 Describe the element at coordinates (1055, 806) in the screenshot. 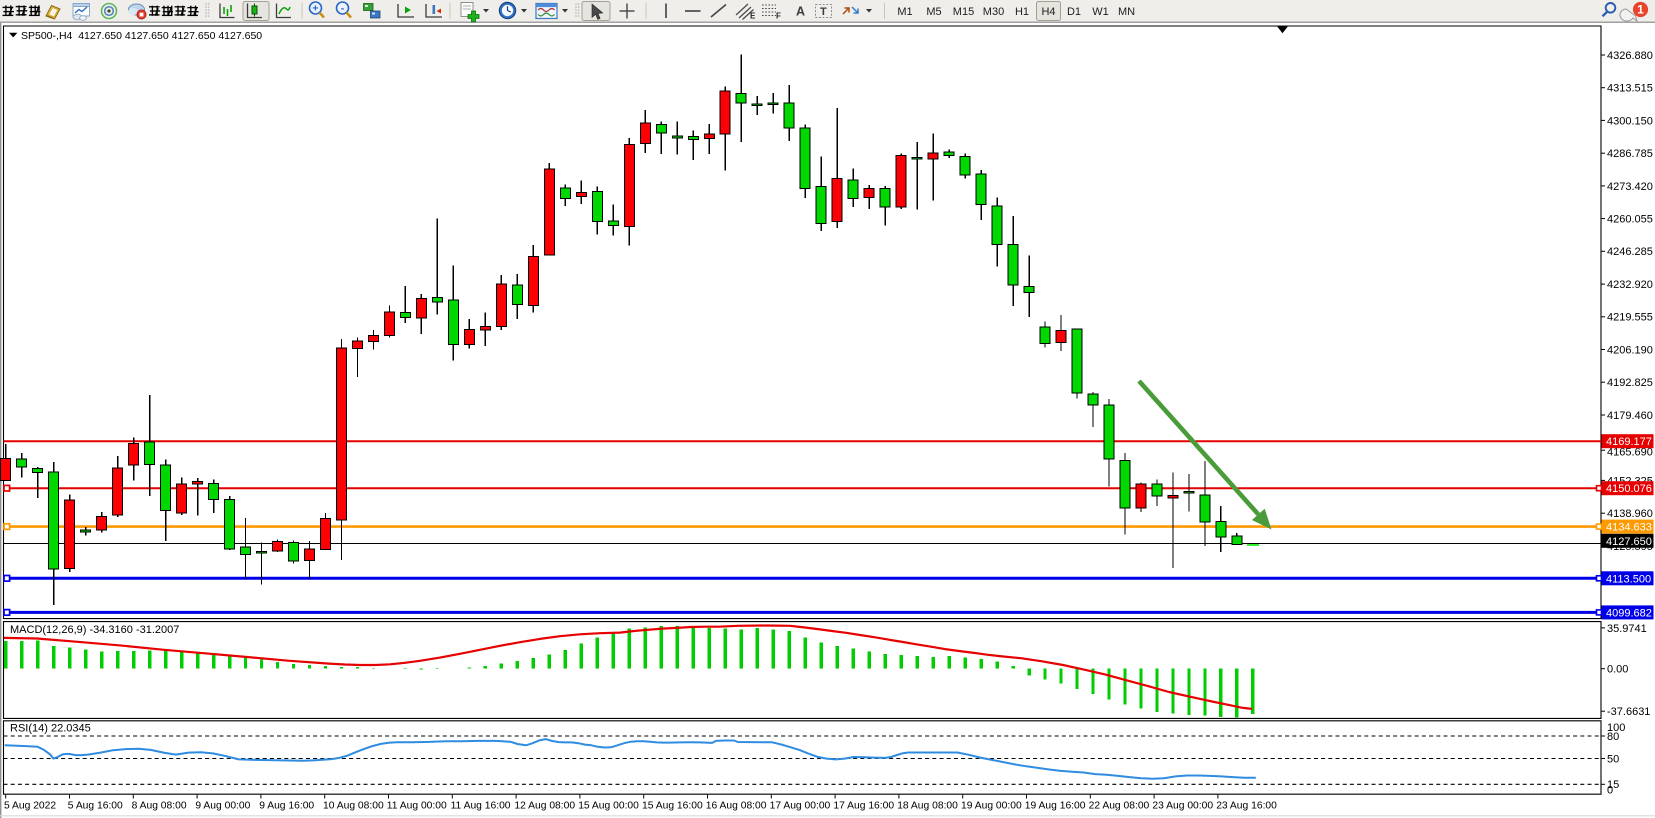

I see `svg-text: 19 Aug 16:00` at that location.